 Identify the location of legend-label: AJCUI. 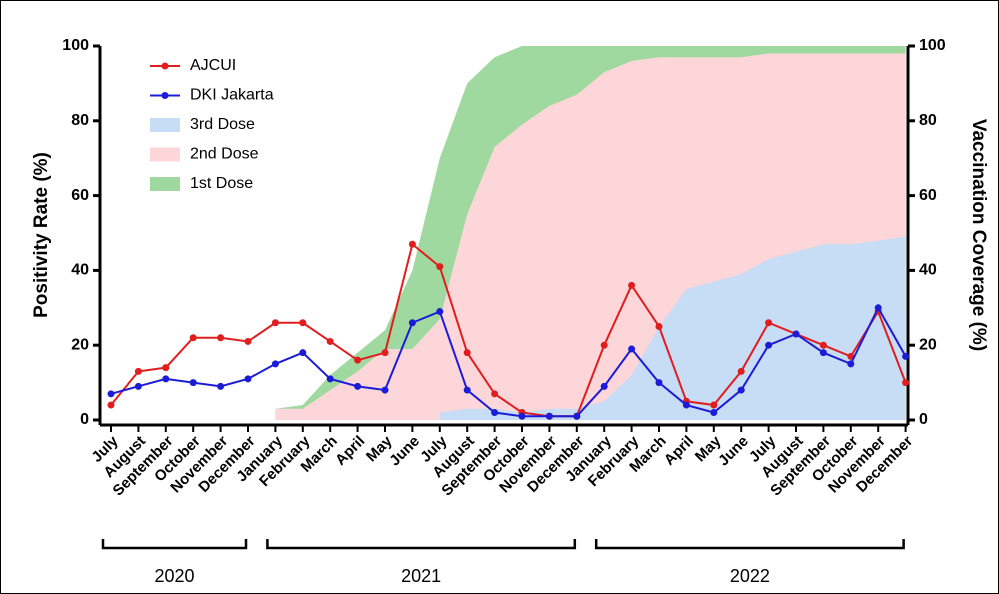
(213, 65).